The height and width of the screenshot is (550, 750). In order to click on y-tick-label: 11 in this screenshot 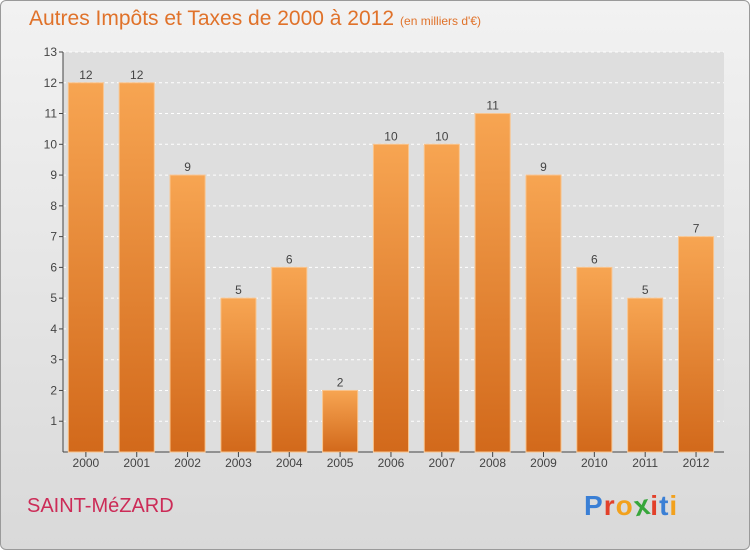, I will do `click(51, 114)`.